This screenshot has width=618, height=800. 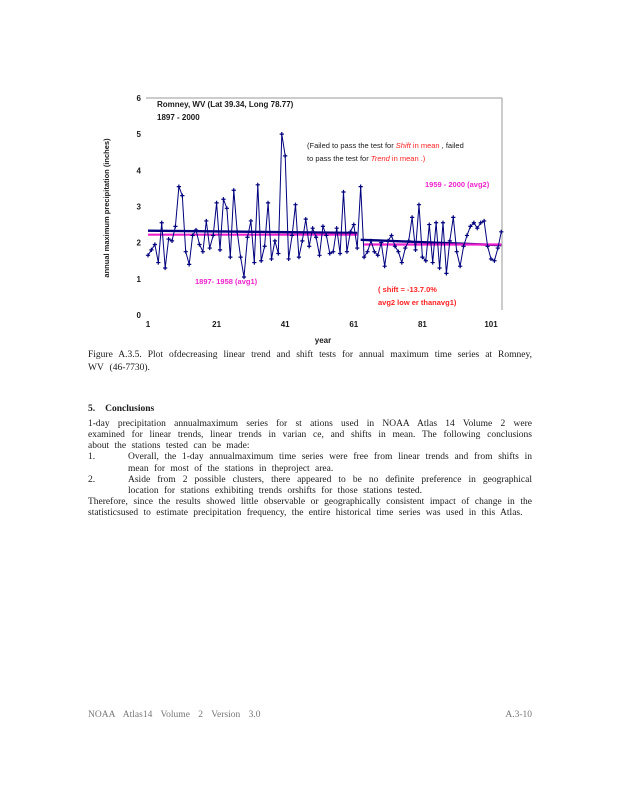 I want to click on chart-title: Romney, WV (Lat 39.34, Long 78.77), so click(x=225, y=104).